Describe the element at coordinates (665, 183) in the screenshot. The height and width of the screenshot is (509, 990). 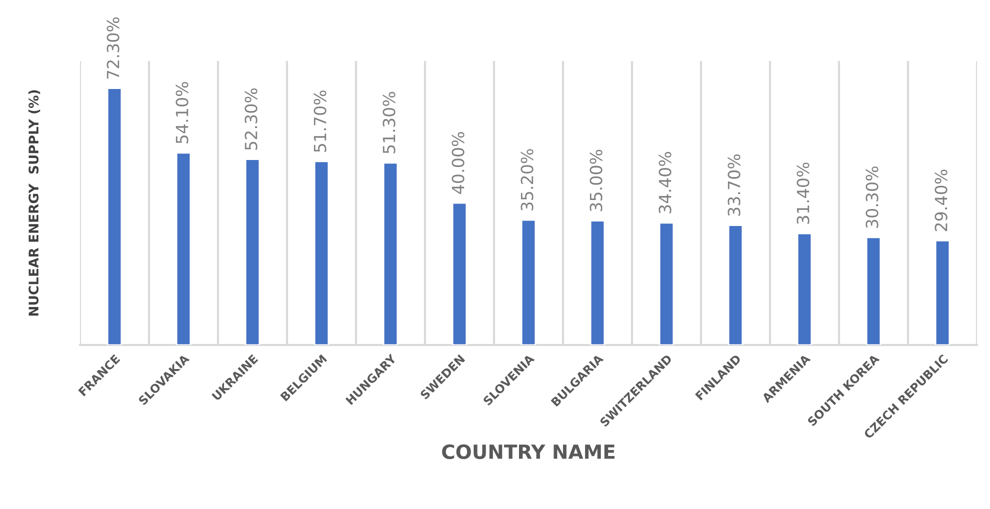
I see `data-label: 34.40%` at that location.